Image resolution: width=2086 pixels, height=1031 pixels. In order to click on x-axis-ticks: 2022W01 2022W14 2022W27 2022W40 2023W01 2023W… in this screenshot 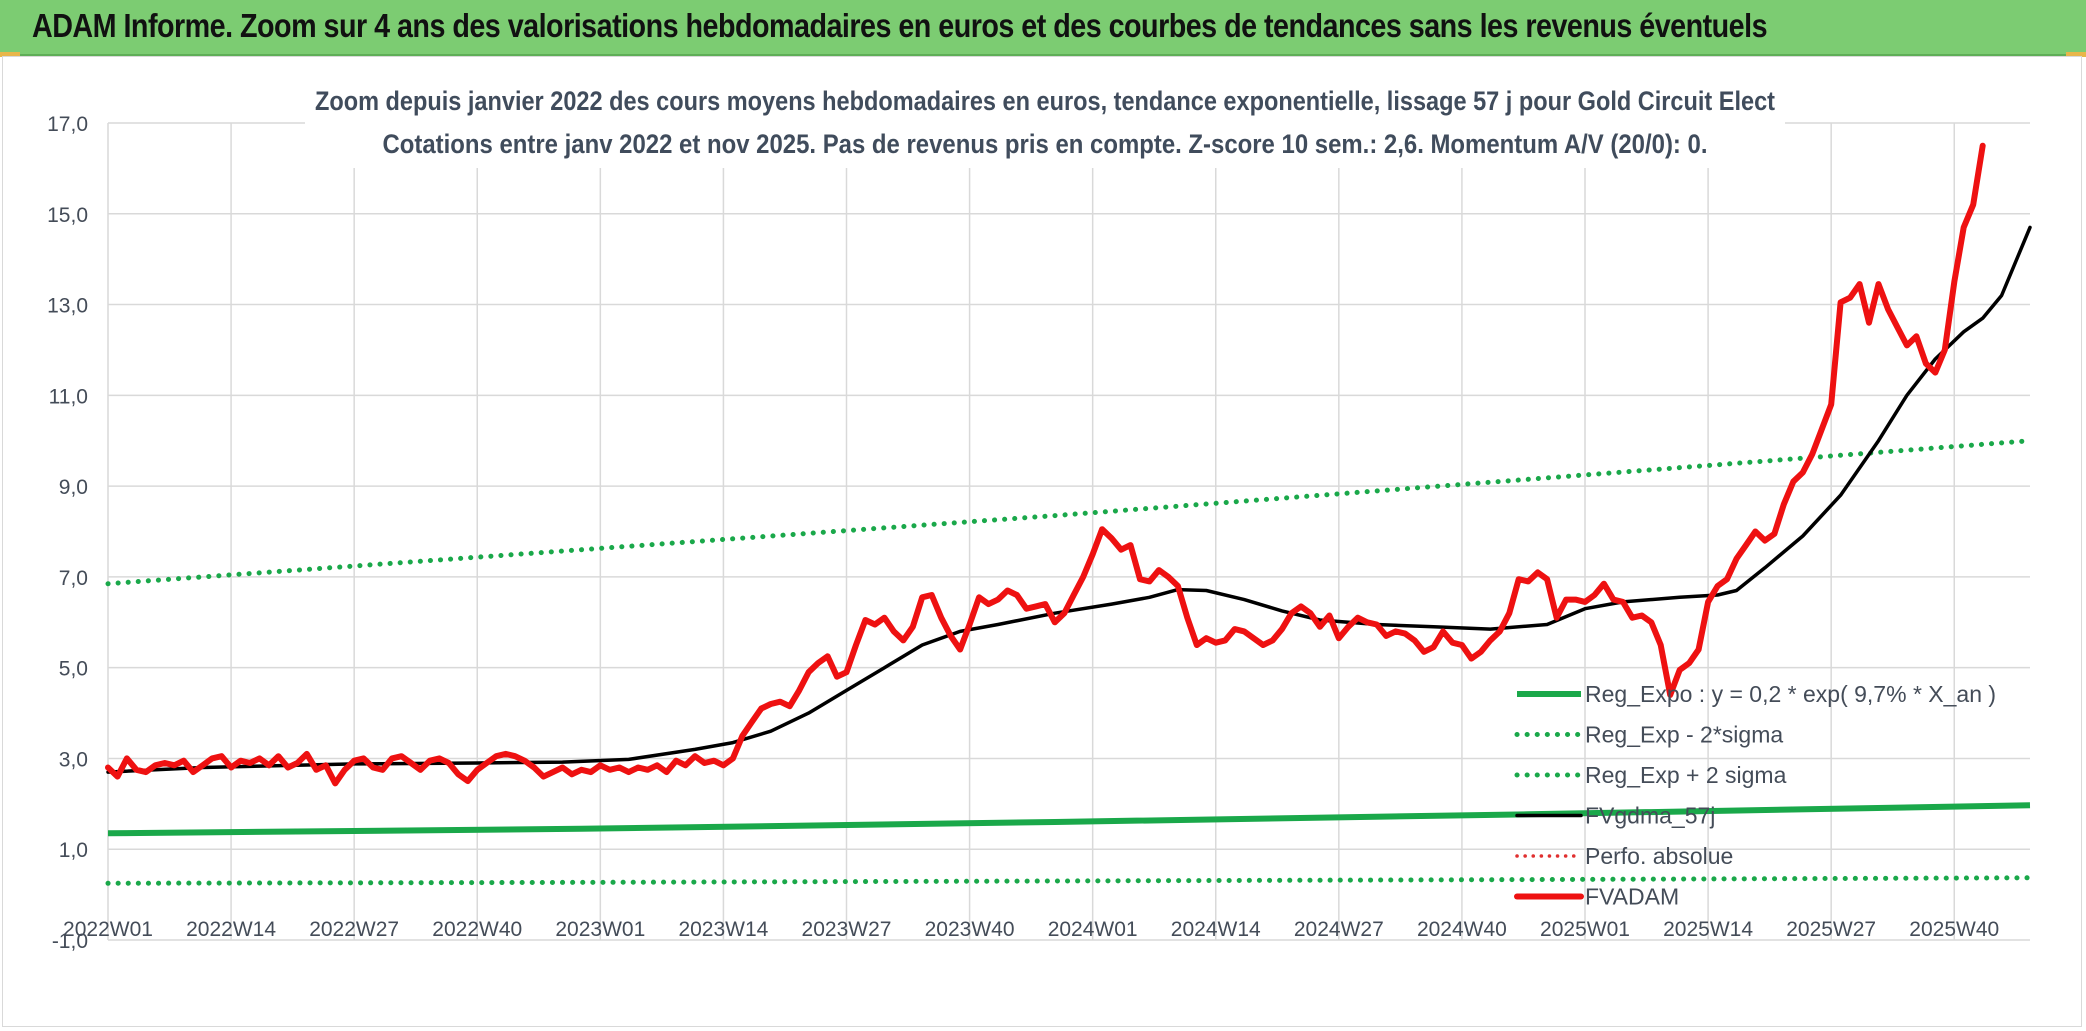, I will do `click(1031, 929)`.